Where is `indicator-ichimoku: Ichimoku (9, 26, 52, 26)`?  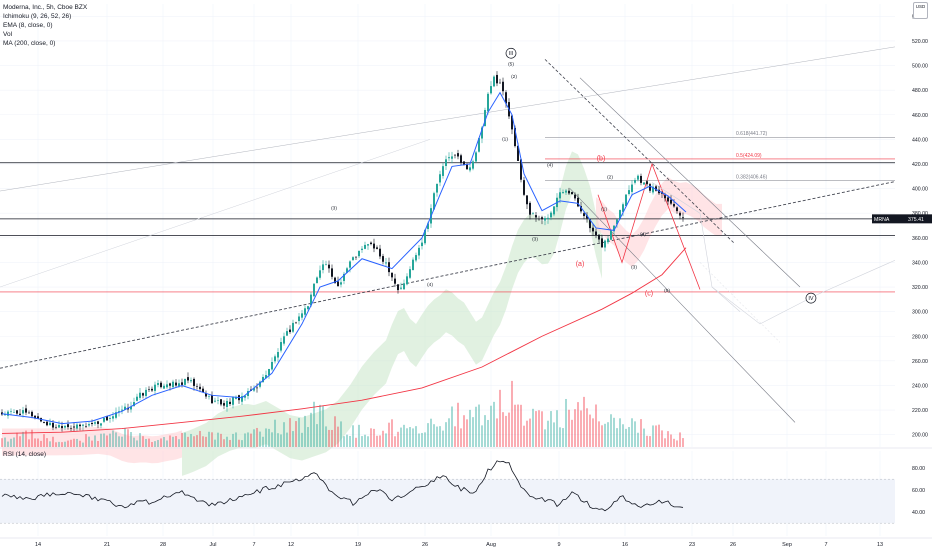
indicator-ichimoku: Ichimoku (9, 26, 52, 26) is located at coordinates (37, 16).